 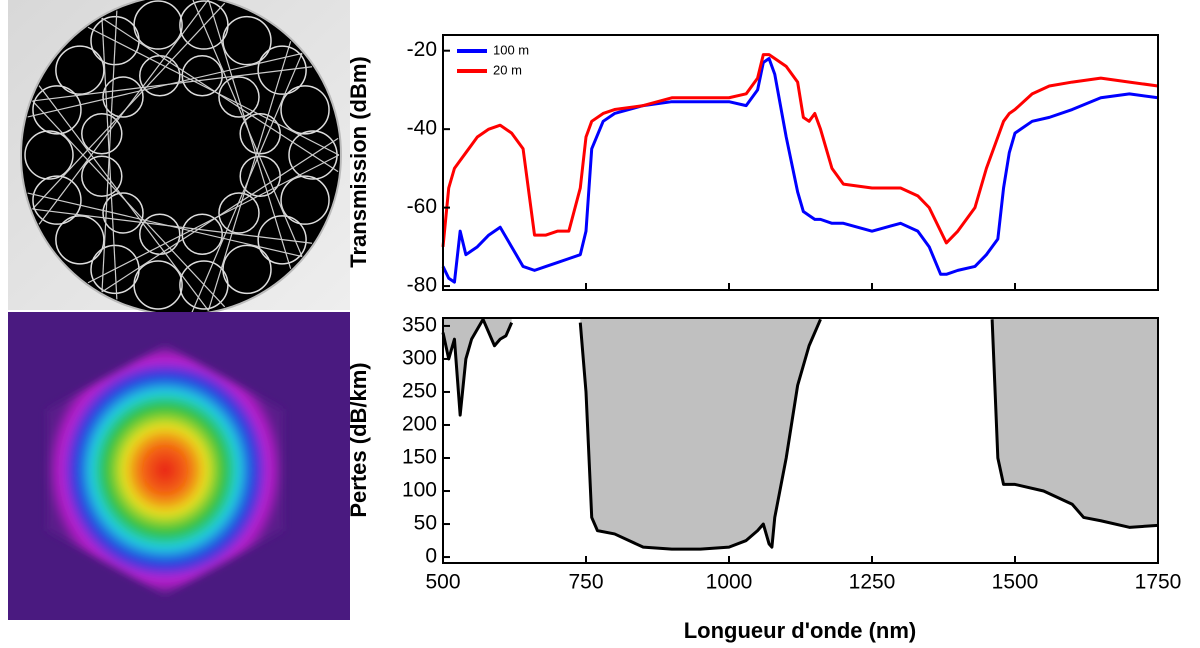 What do you see at coordinates (419, 457) in the screenshot?
I see `y-tick-label: 150` at bounding box center [419, 457].